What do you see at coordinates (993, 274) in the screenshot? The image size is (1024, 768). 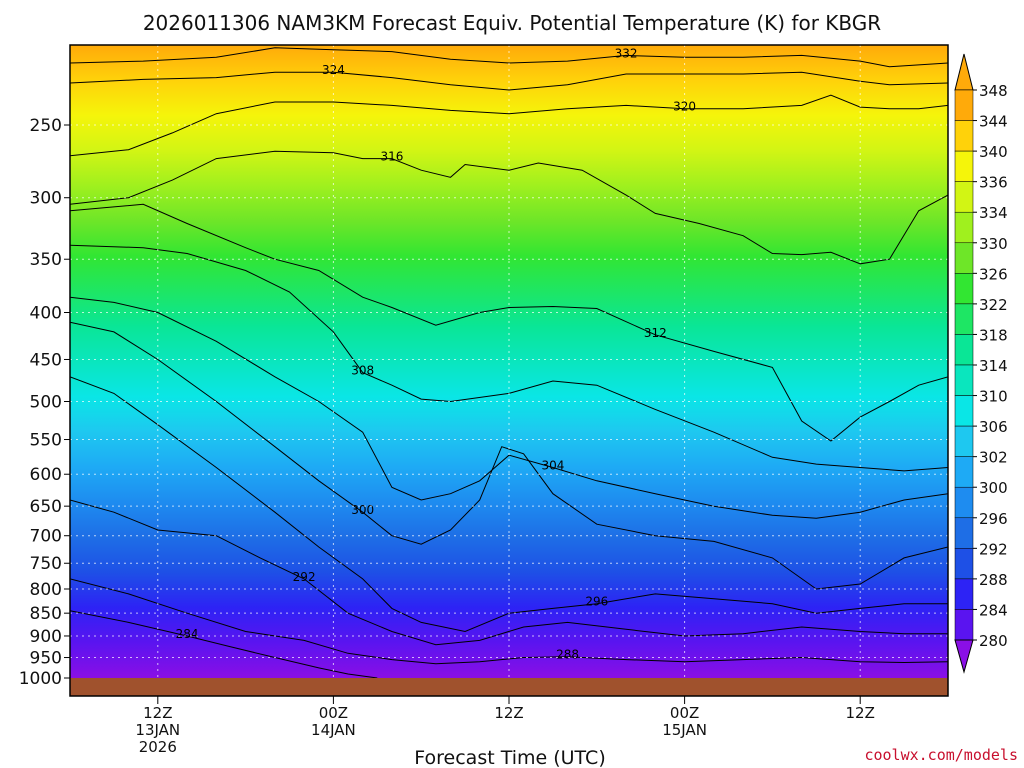 I see `colorbar-label: 326` at bounding box center [993, 274].